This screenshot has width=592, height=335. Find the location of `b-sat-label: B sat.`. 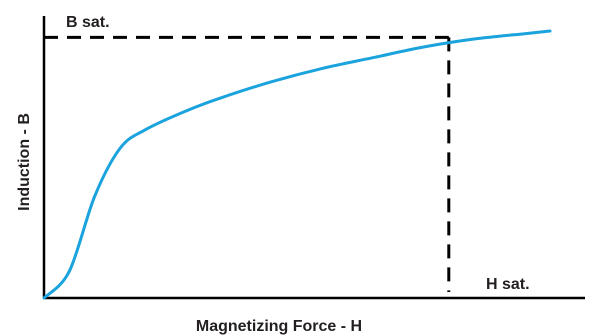

b-sat-label: B sat. is located at coordinates (88, 22).